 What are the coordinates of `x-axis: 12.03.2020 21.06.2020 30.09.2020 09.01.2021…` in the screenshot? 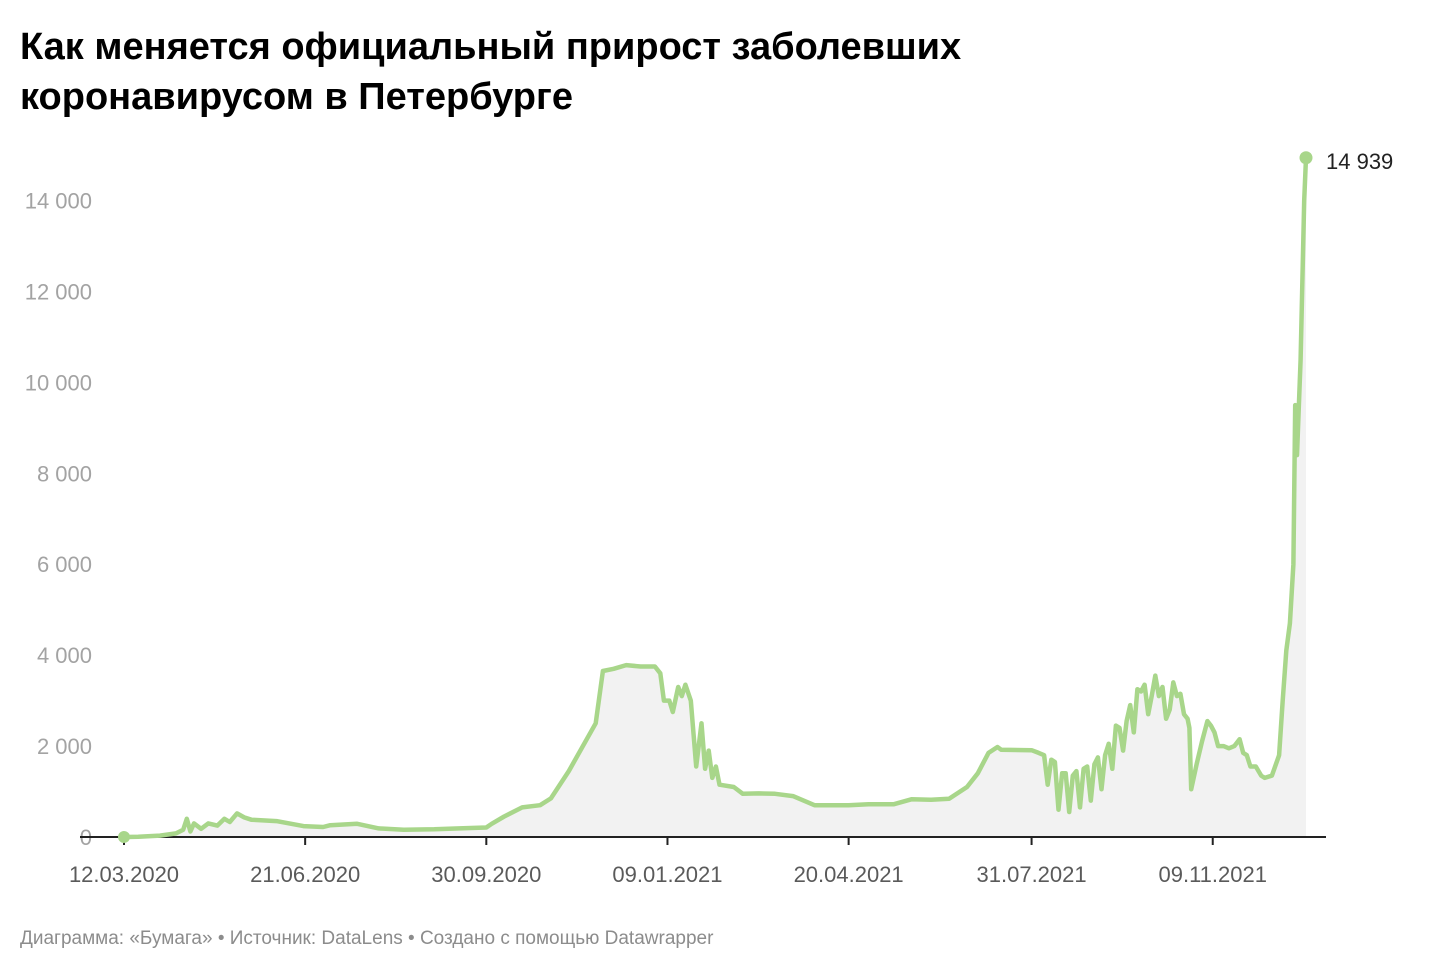 It's located at (697, 861).